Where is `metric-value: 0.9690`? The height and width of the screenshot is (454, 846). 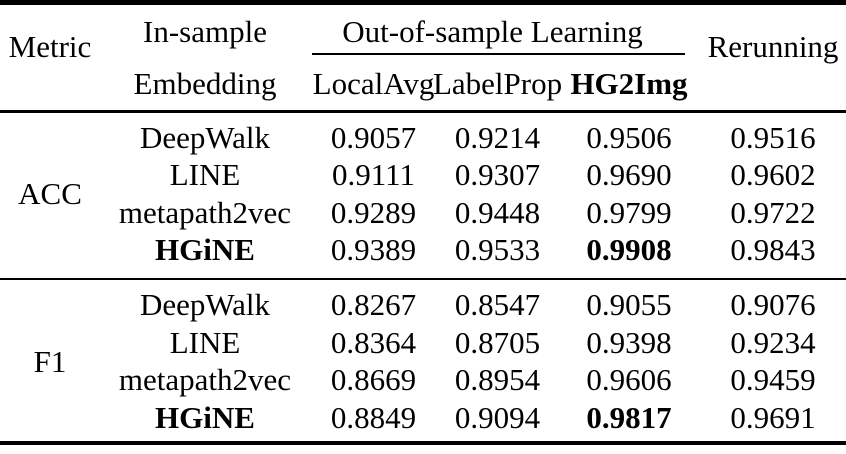 metric-value: 0.9690 is located at coordinates (629, 175).